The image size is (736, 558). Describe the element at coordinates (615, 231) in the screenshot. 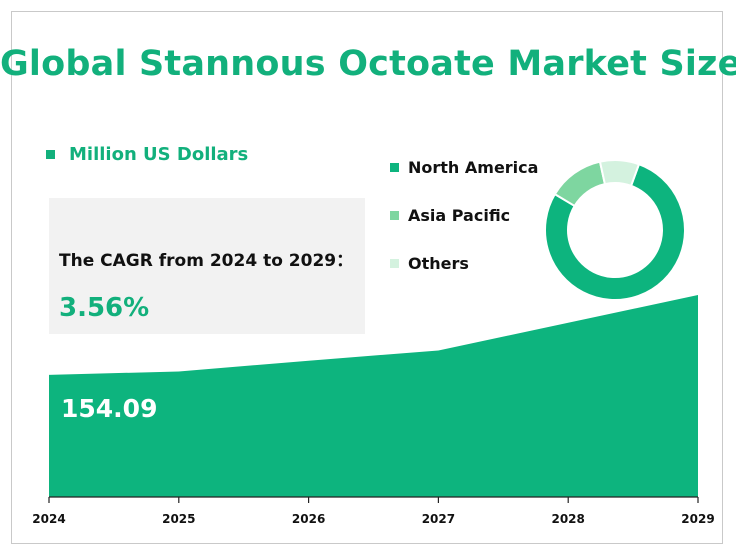

I see `donut-slice-north-america` at that location.